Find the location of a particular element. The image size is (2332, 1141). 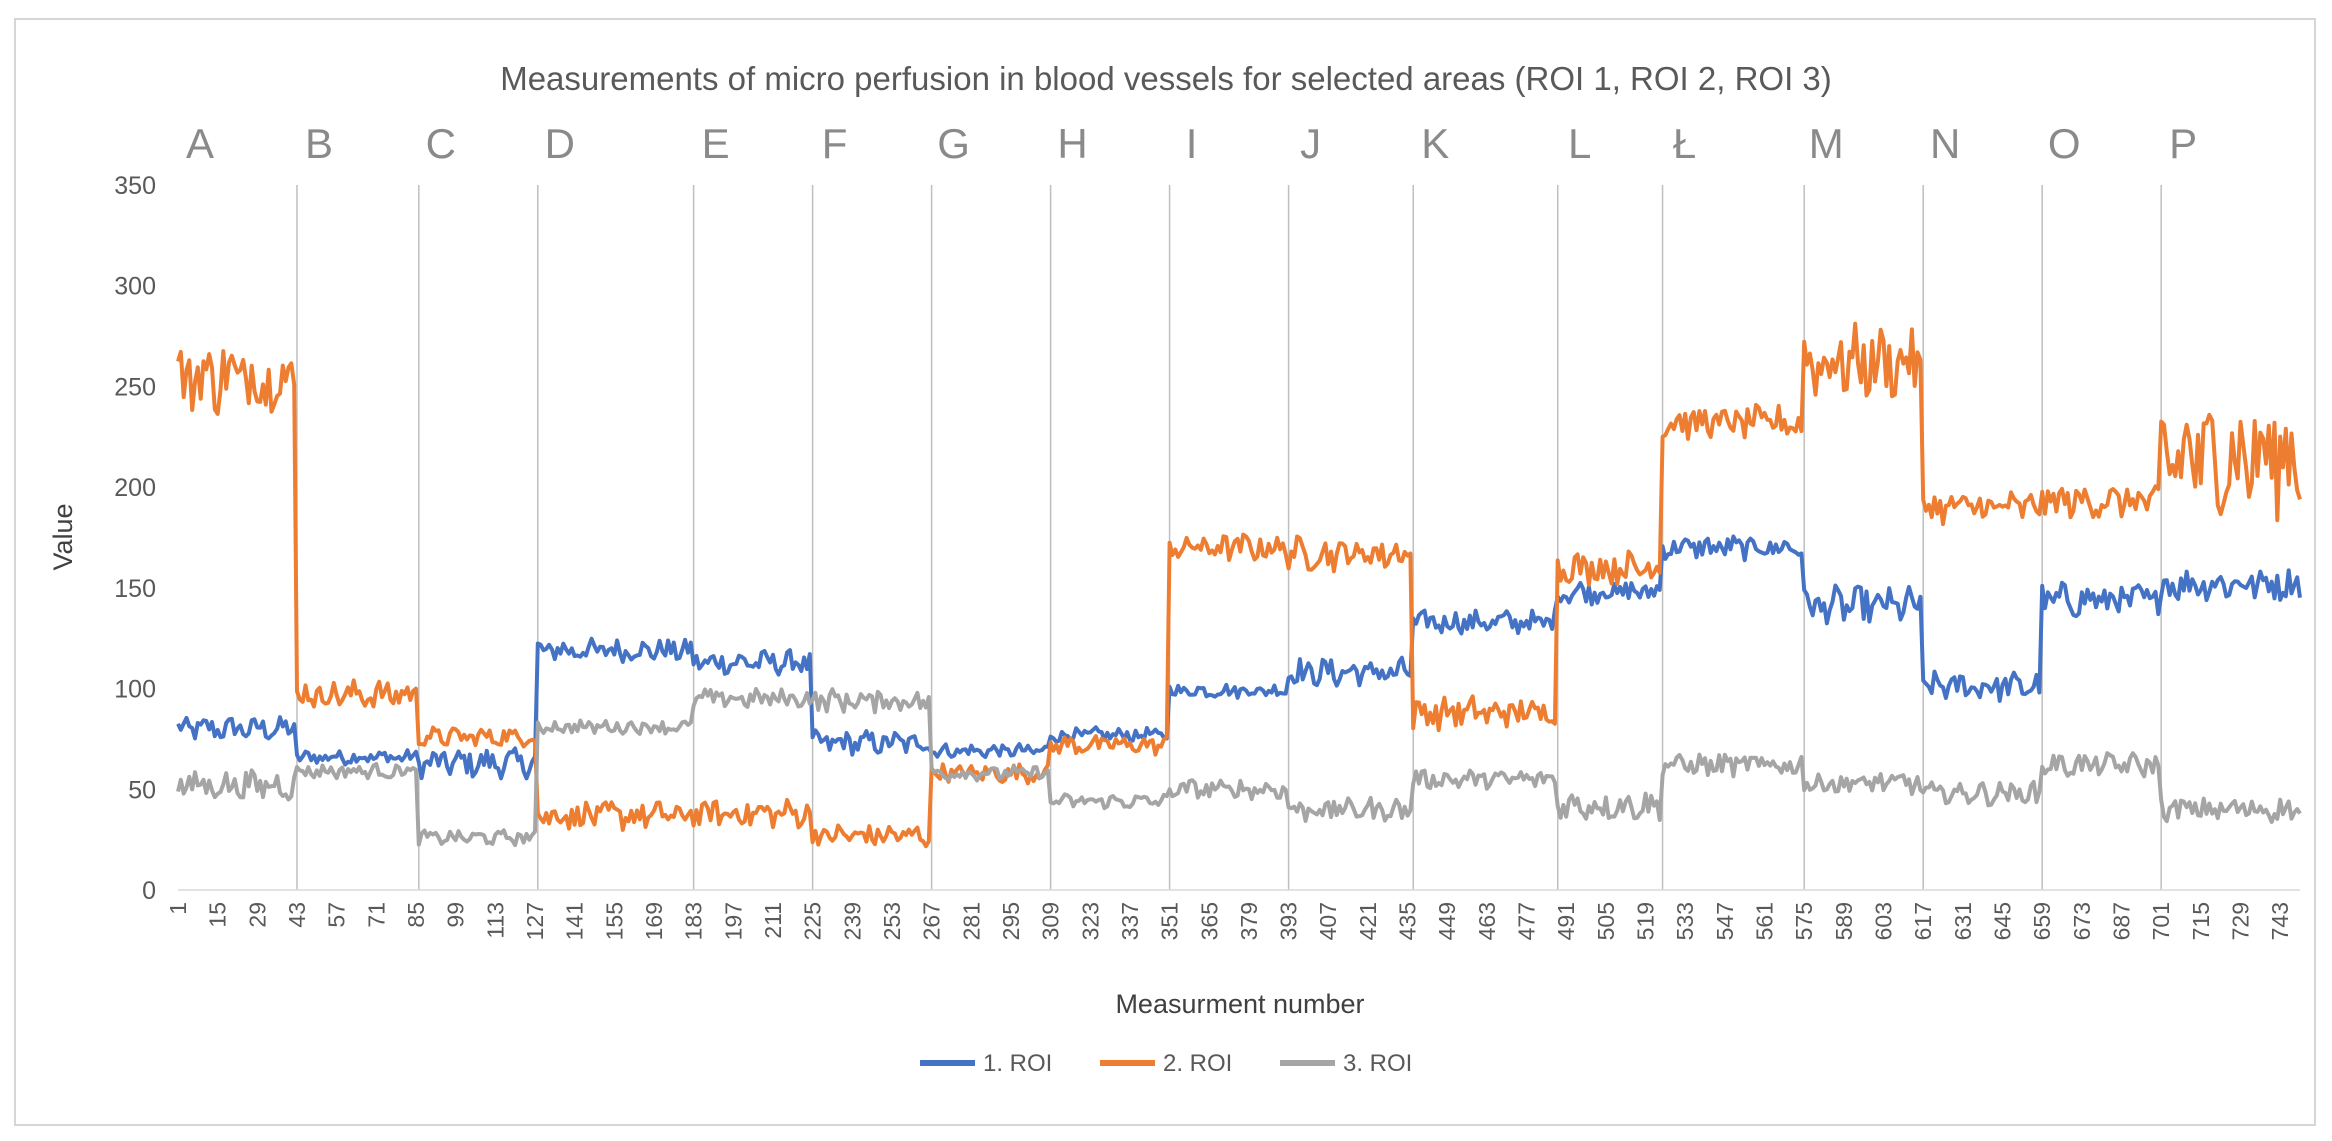

x-tick-label: 323 is located at coordinates (1090, 921).